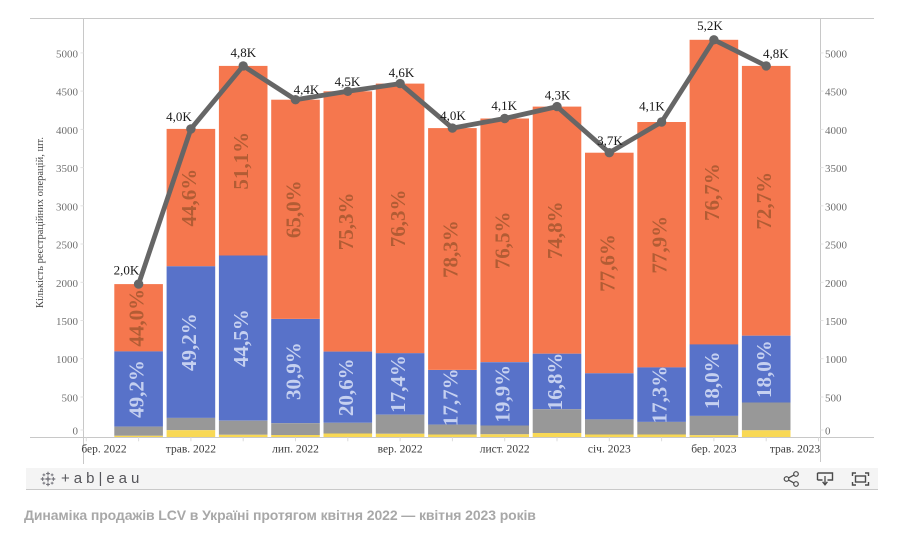 The height and width of the screenshot is (536, 900). Describe the element at coordinates (558, 95) in the screenshot. I see `svg-text: 4,3K` at that location.